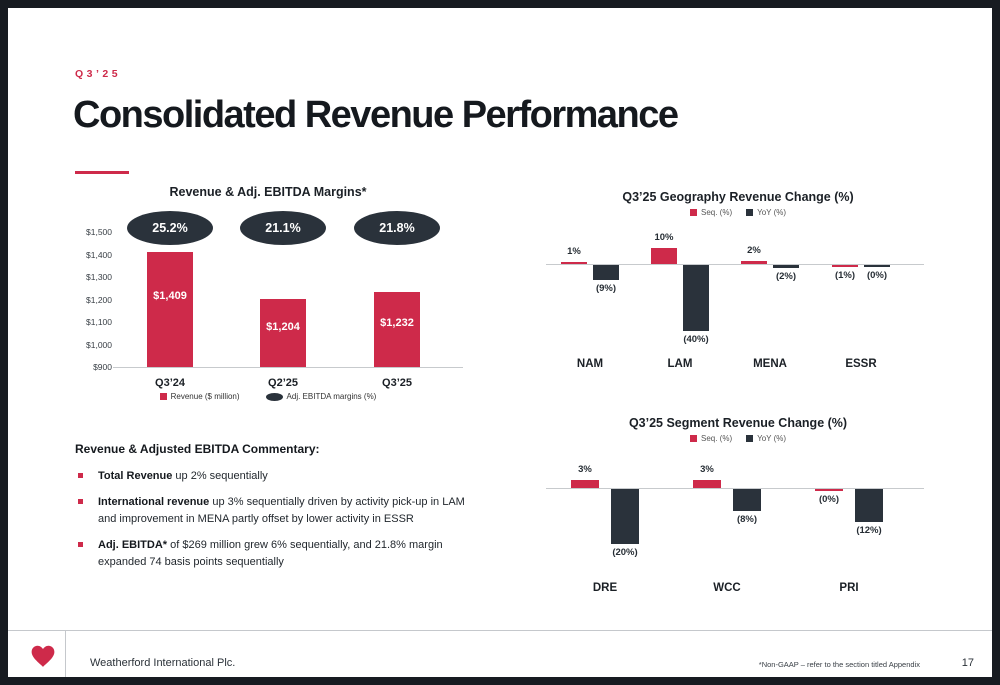 This screenshot has height=685, width=1000. Describe the element at coordinates (276, 476) in the screenshot. I see `list-item: Total Revenue up 2% sequentially` at that location.